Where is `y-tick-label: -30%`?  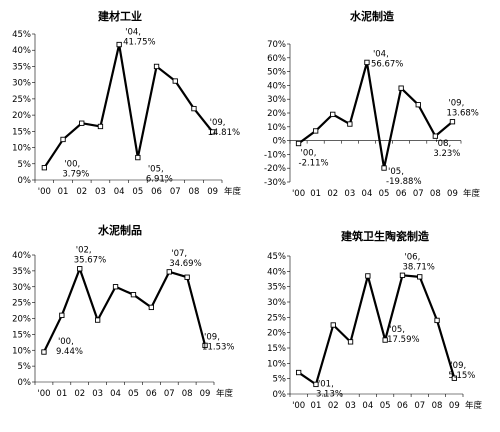
y-tick-label: -30% is located at coordinates (275, 183).